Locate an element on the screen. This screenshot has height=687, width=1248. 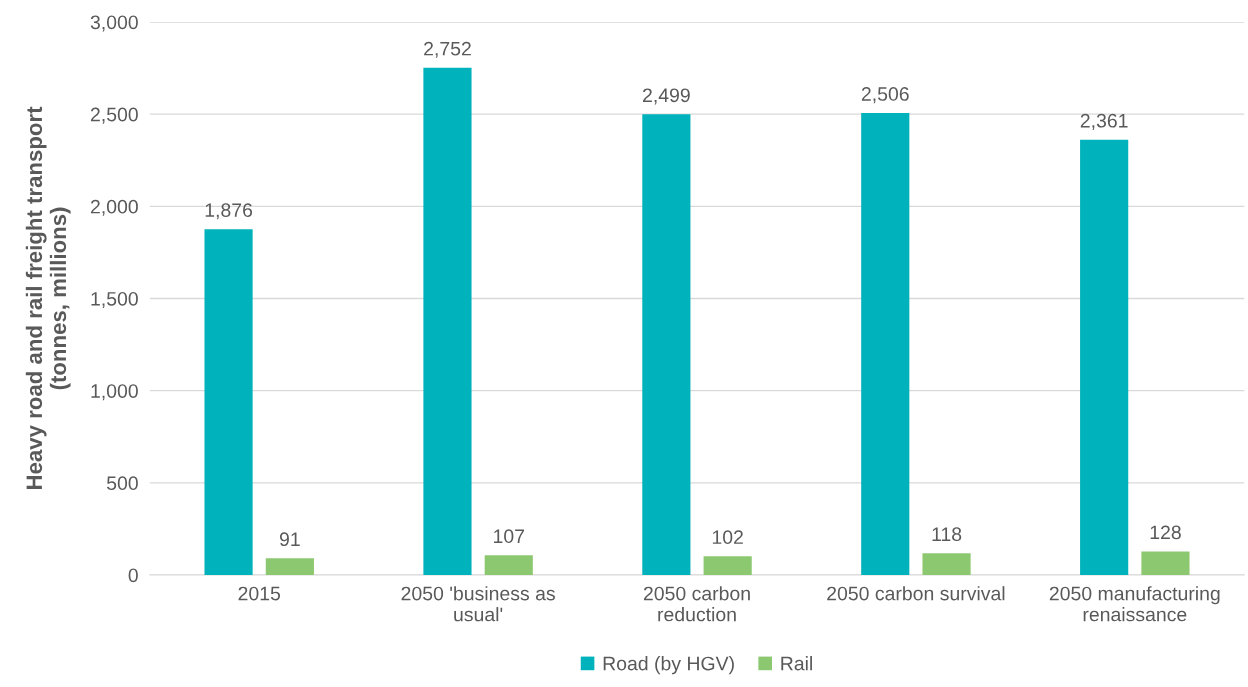
legend-label: Road (by HGV) is located at coordinates (668, 665).